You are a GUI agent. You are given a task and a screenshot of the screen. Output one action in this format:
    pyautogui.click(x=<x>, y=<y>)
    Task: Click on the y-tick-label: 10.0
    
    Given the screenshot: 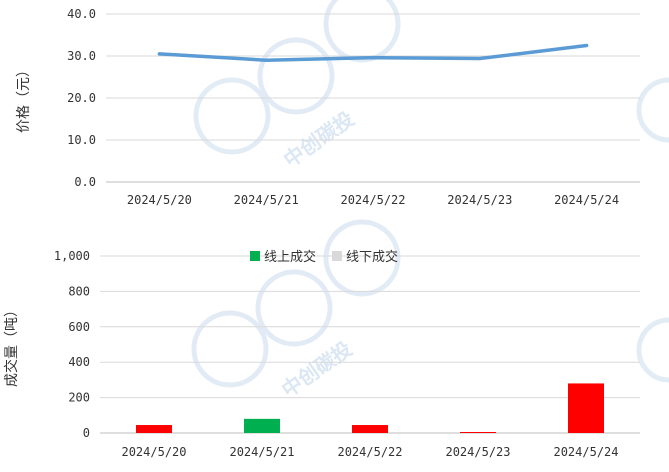 What is the action you would take?
    pyautogui.click(x=81, y=140)
    